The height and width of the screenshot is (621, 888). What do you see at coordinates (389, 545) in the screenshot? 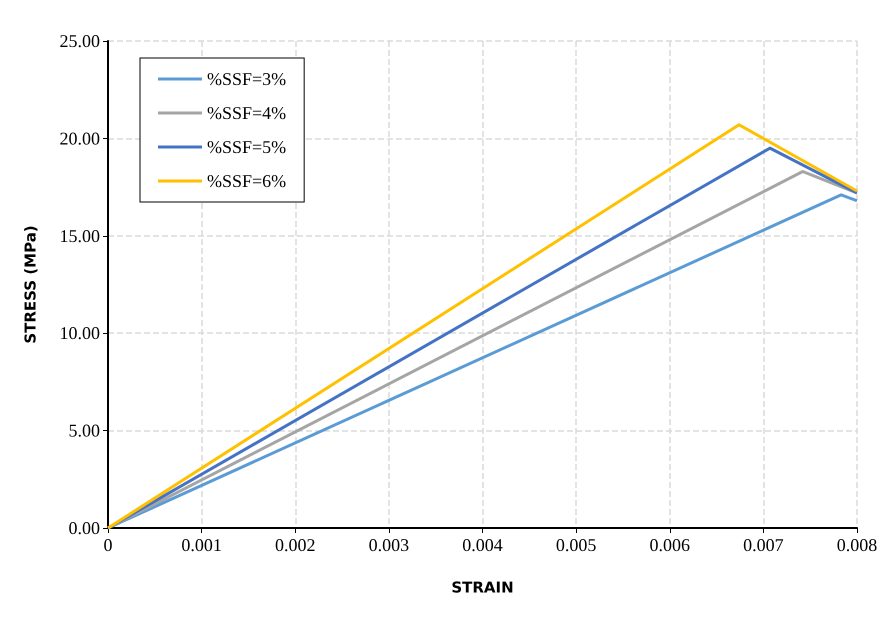
I see `x-tick-label: 0.003` at bounding box center [389, 545].